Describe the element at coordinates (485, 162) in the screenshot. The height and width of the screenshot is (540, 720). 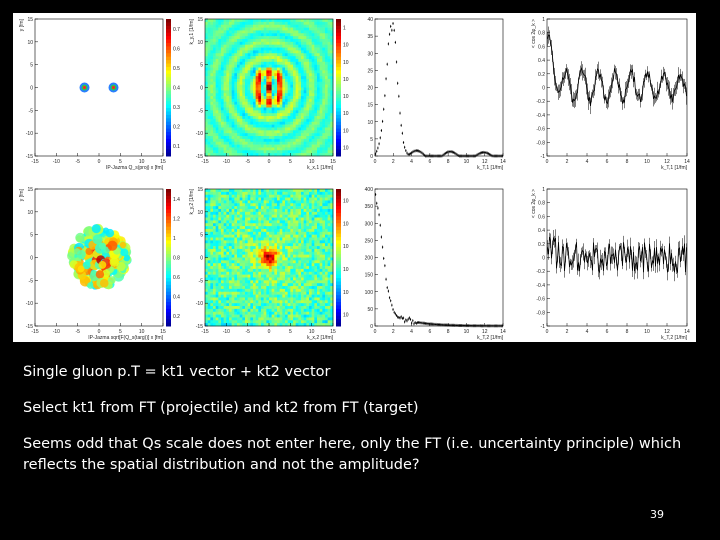
I see `x-tick-label: 12` at that location.